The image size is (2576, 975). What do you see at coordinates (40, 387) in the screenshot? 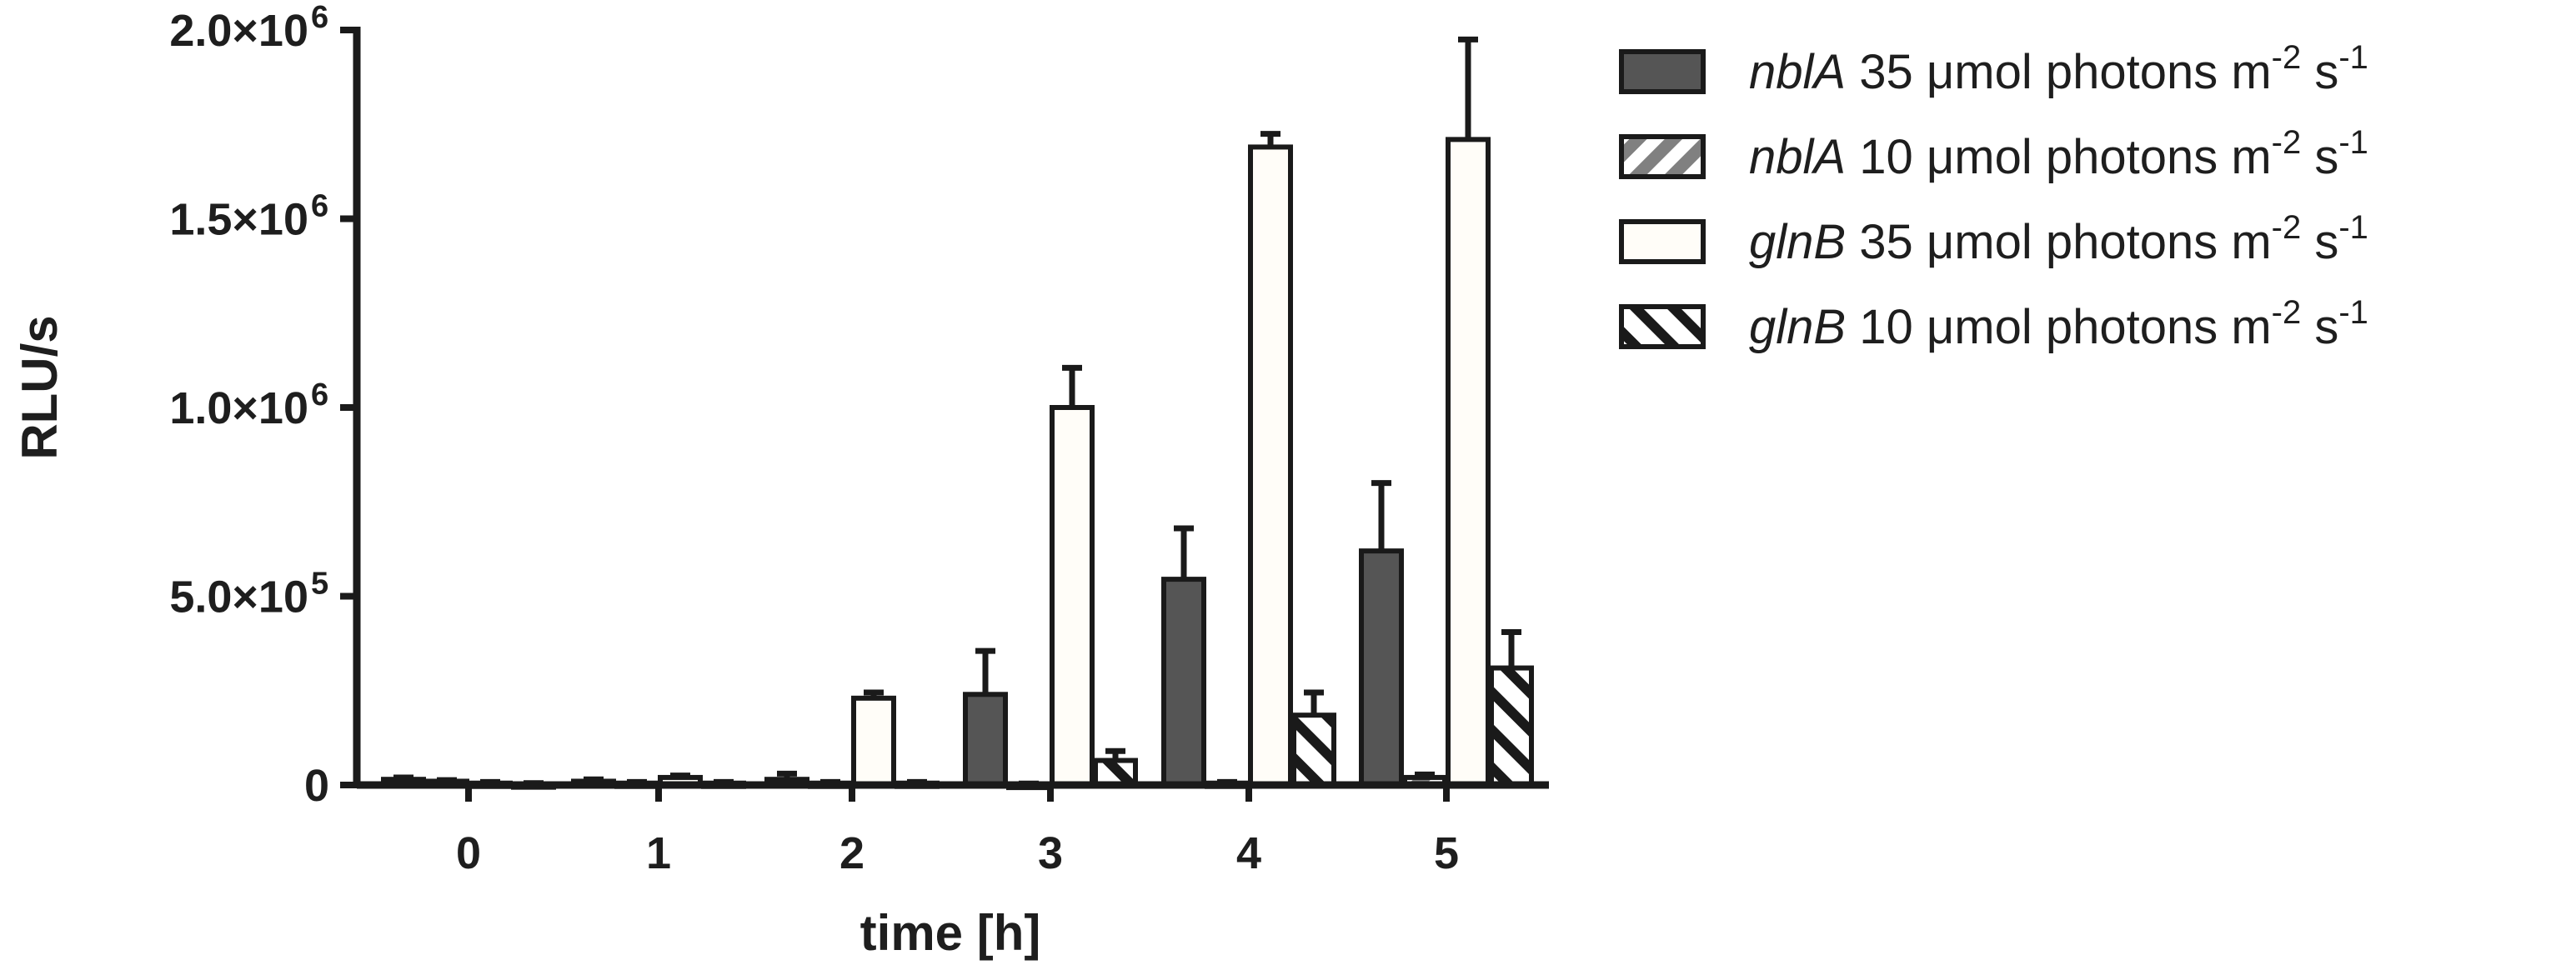
I see `y-axis-title: RLU/s` at bounding box center [40, 387].